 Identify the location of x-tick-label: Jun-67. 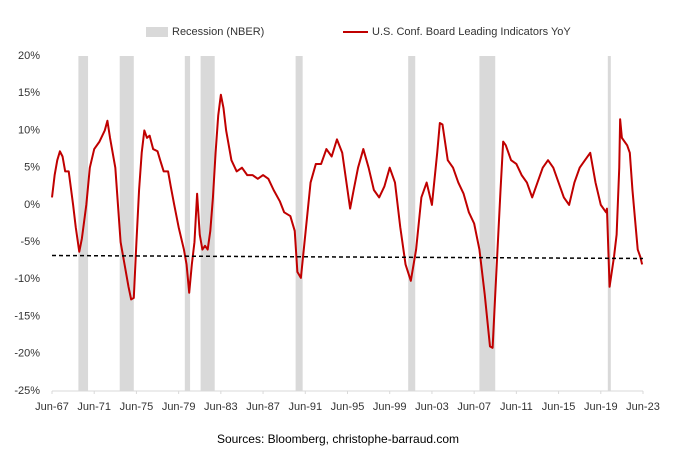
(52, 407).